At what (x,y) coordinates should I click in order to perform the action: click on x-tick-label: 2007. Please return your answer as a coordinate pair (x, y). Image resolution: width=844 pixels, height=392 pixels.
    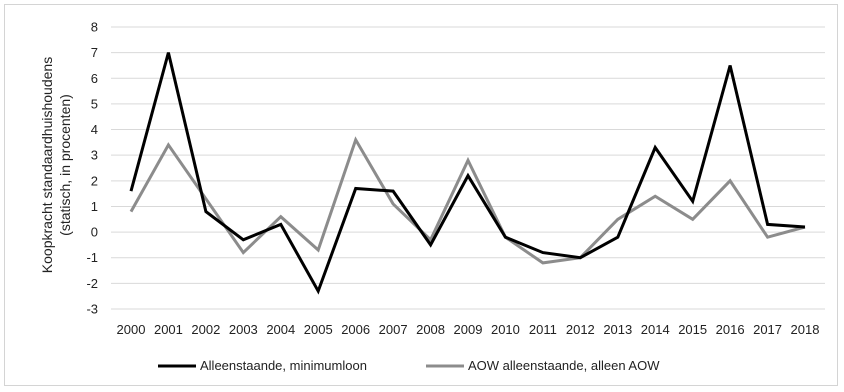
    Looking at the image, I should click on (393, 329).